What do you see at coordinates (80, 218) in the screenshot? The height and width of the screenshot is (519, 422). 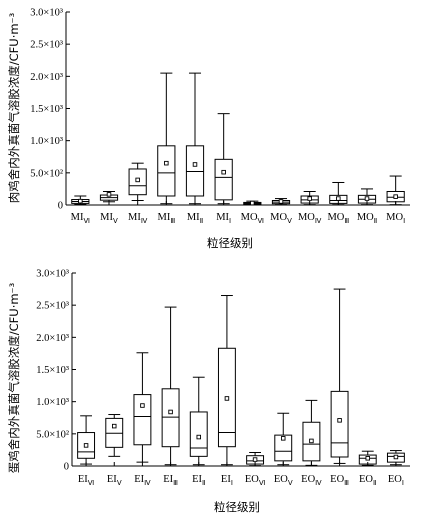 I see `x-tick-label: MIⅥ` at bounding box center [80, 218].